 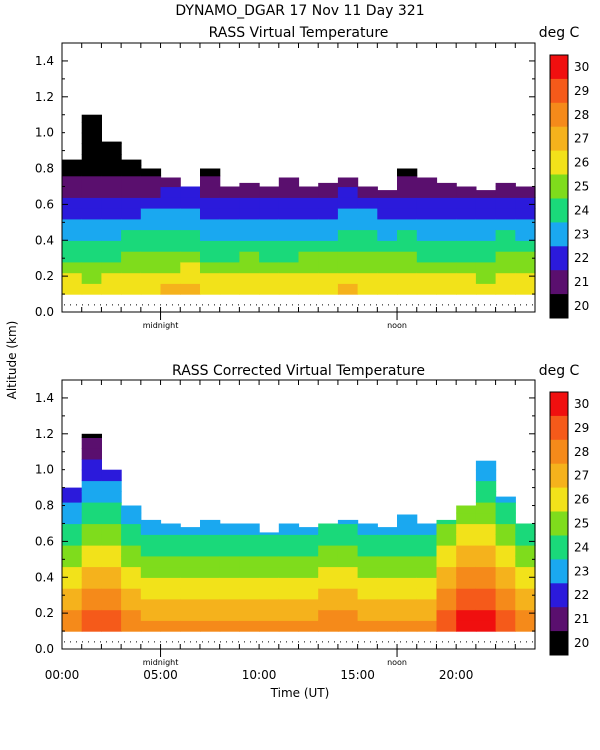 What do you see at coordinates (44, 276) in the screenshot?
I see `y-tick-label: 0.2` at bounding box center [44, 276].